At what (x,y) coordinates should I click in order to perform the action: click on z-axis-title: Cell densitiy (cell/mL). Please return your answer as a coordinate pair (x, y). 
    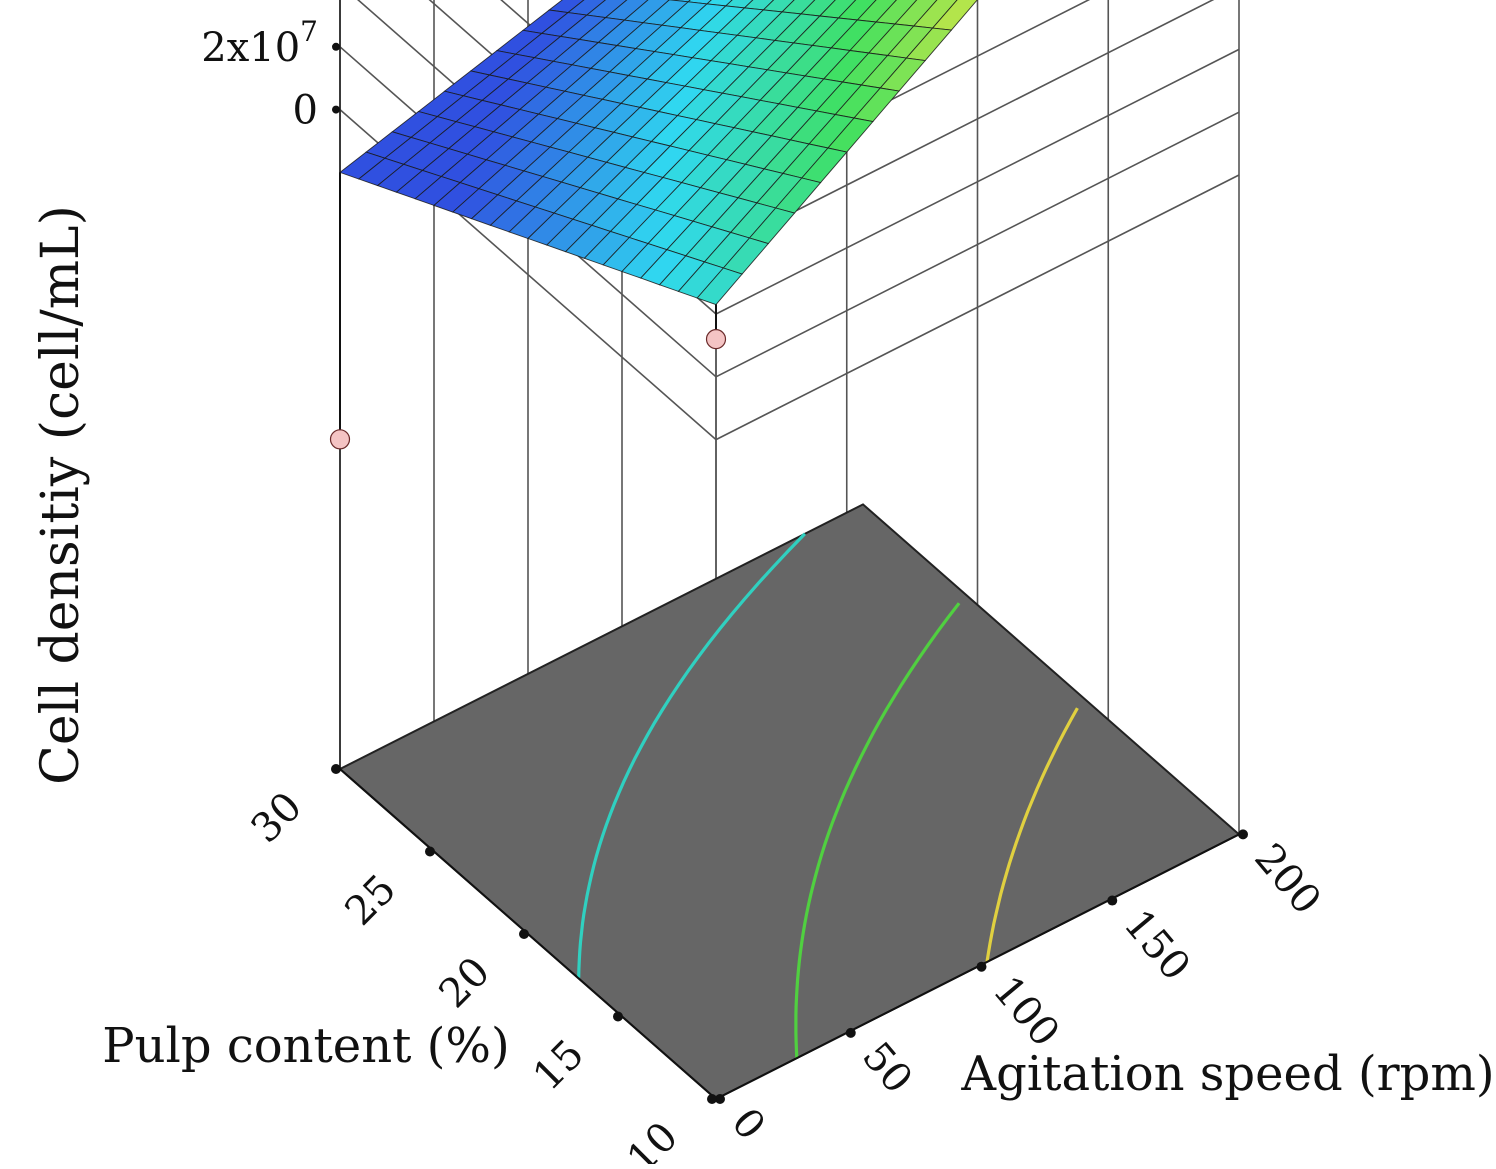
    Looking at the image, I should click on (61, 495).